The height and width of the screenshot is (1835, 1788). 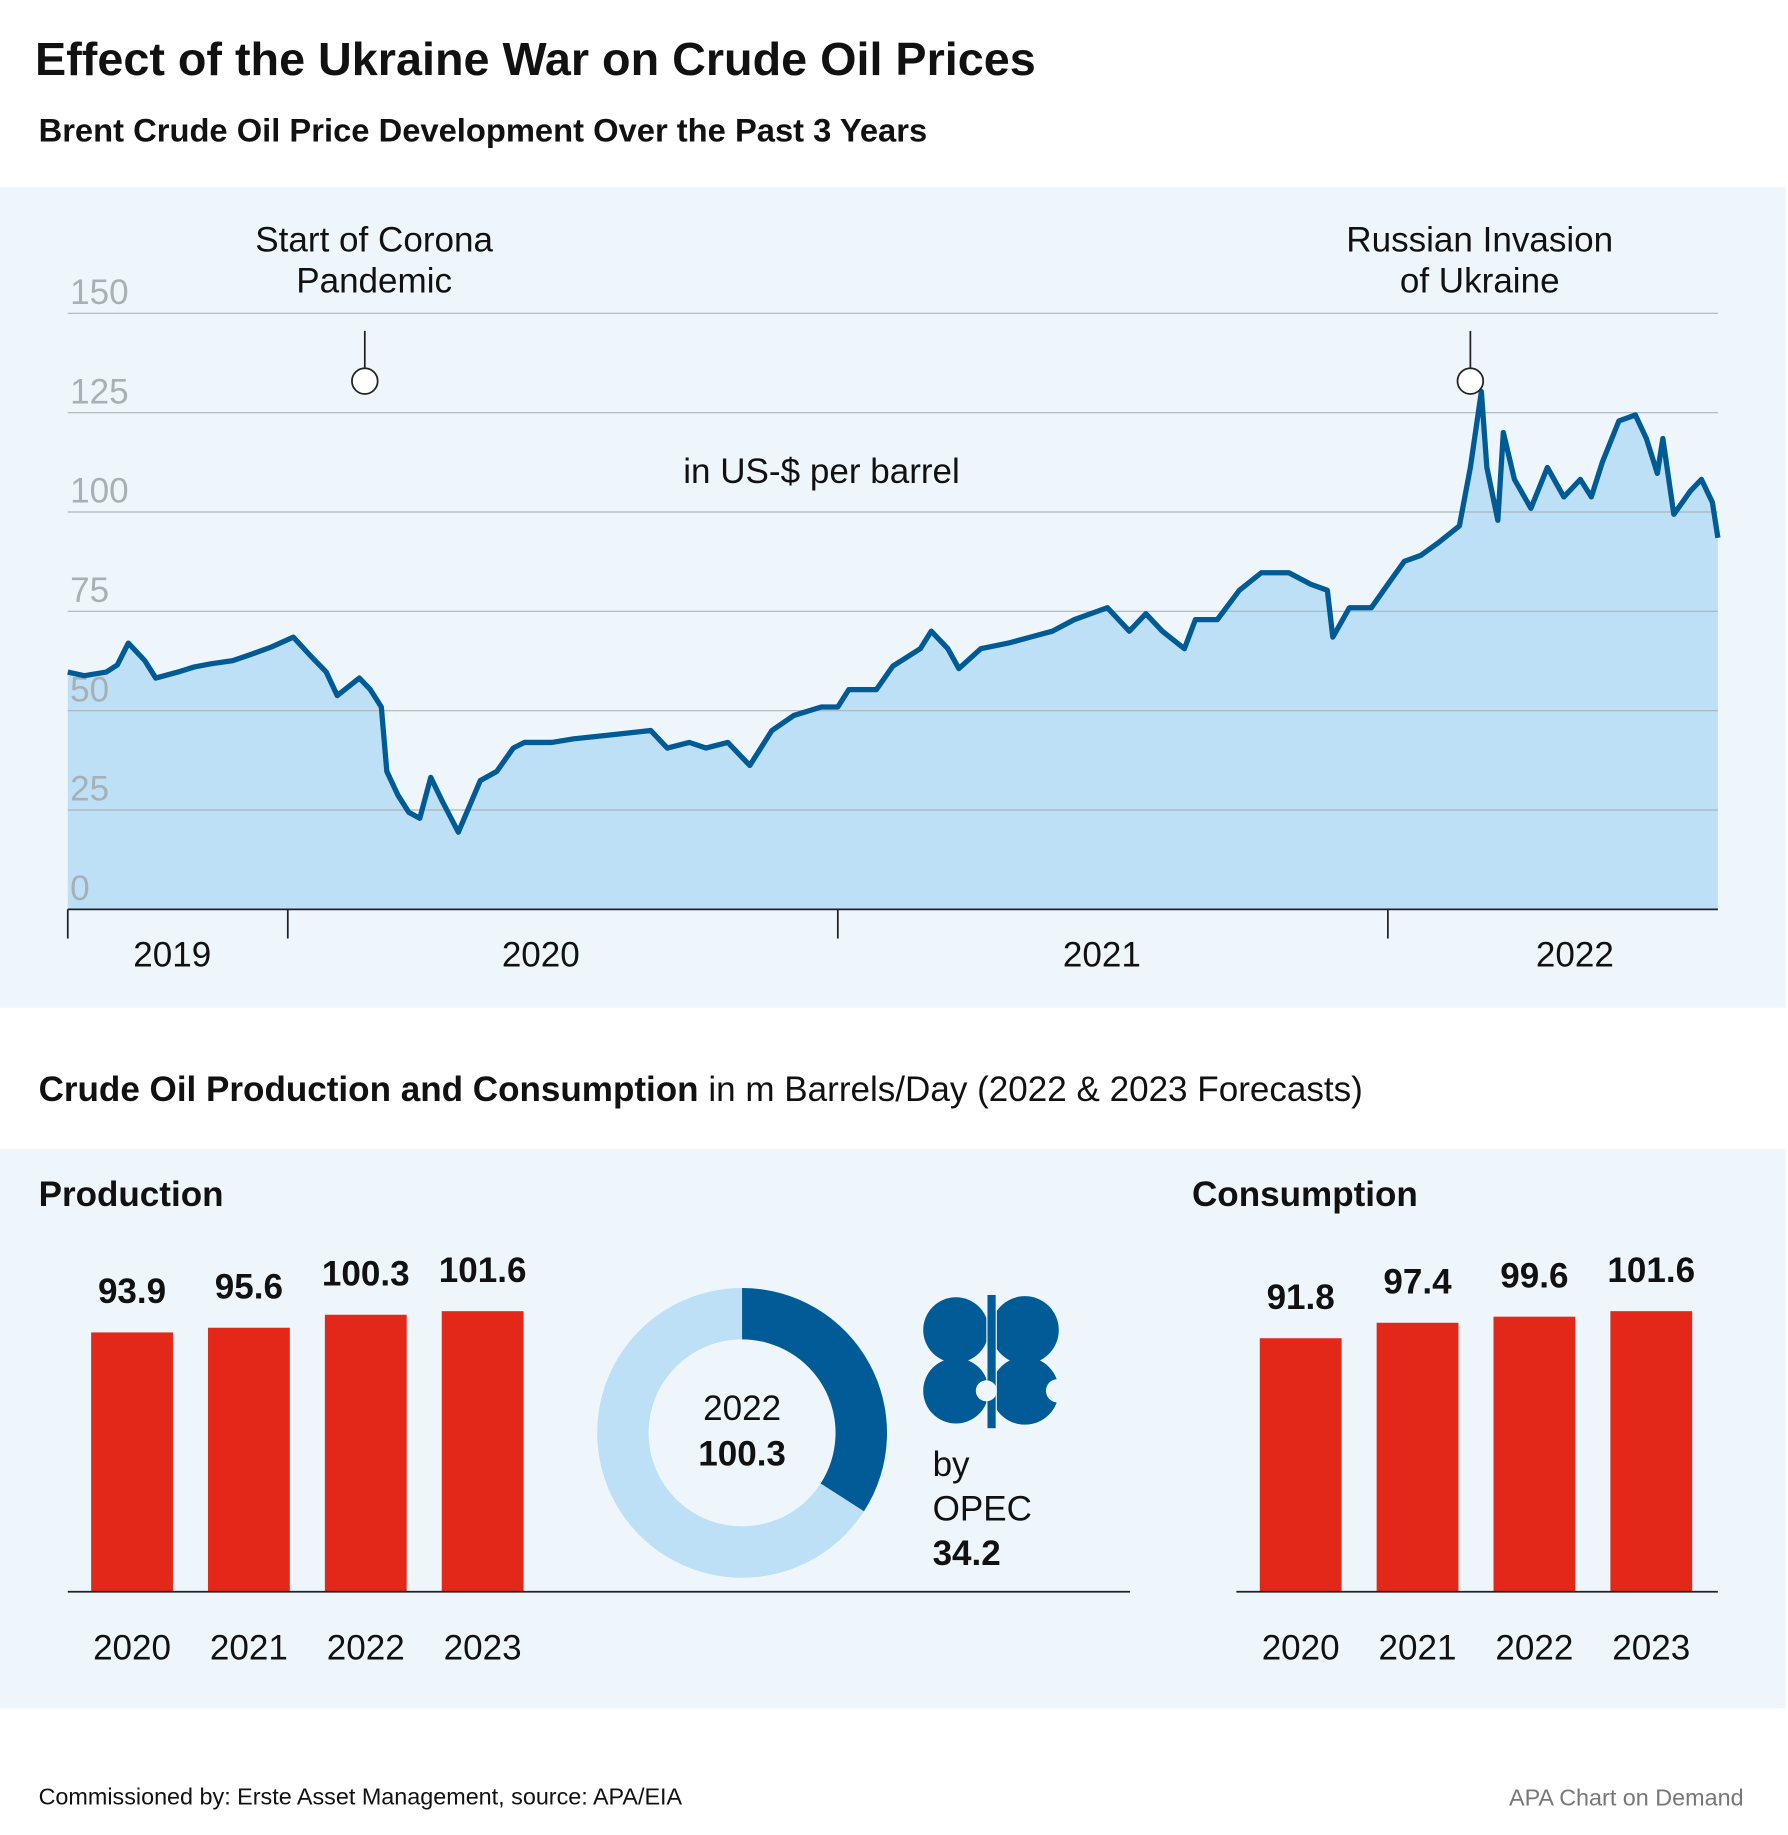 What do you see at coordinates (1417, 1282) in the screenshot?
I see `value-label: 97.4` at bounding box center [1417, 1282].